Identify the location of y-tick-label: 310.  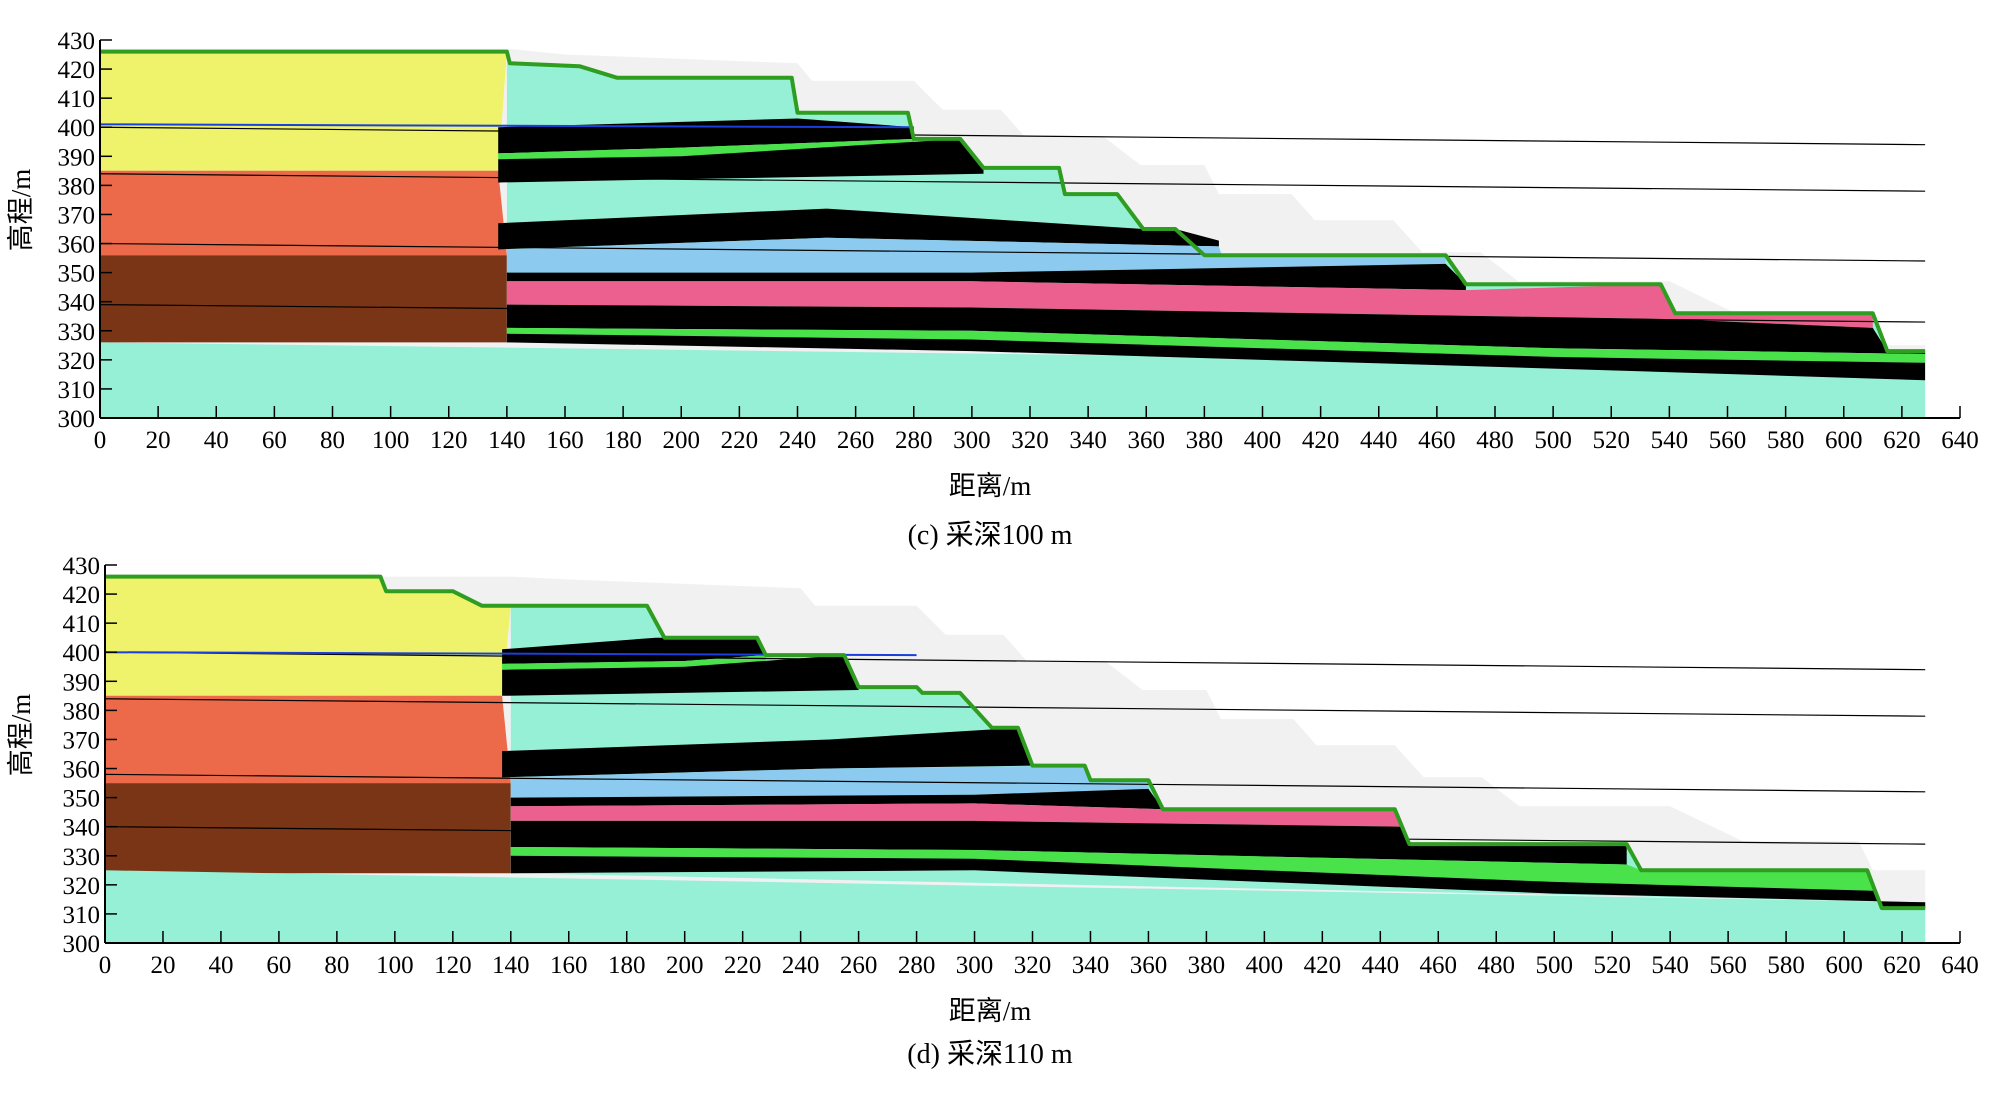
(82, 915).